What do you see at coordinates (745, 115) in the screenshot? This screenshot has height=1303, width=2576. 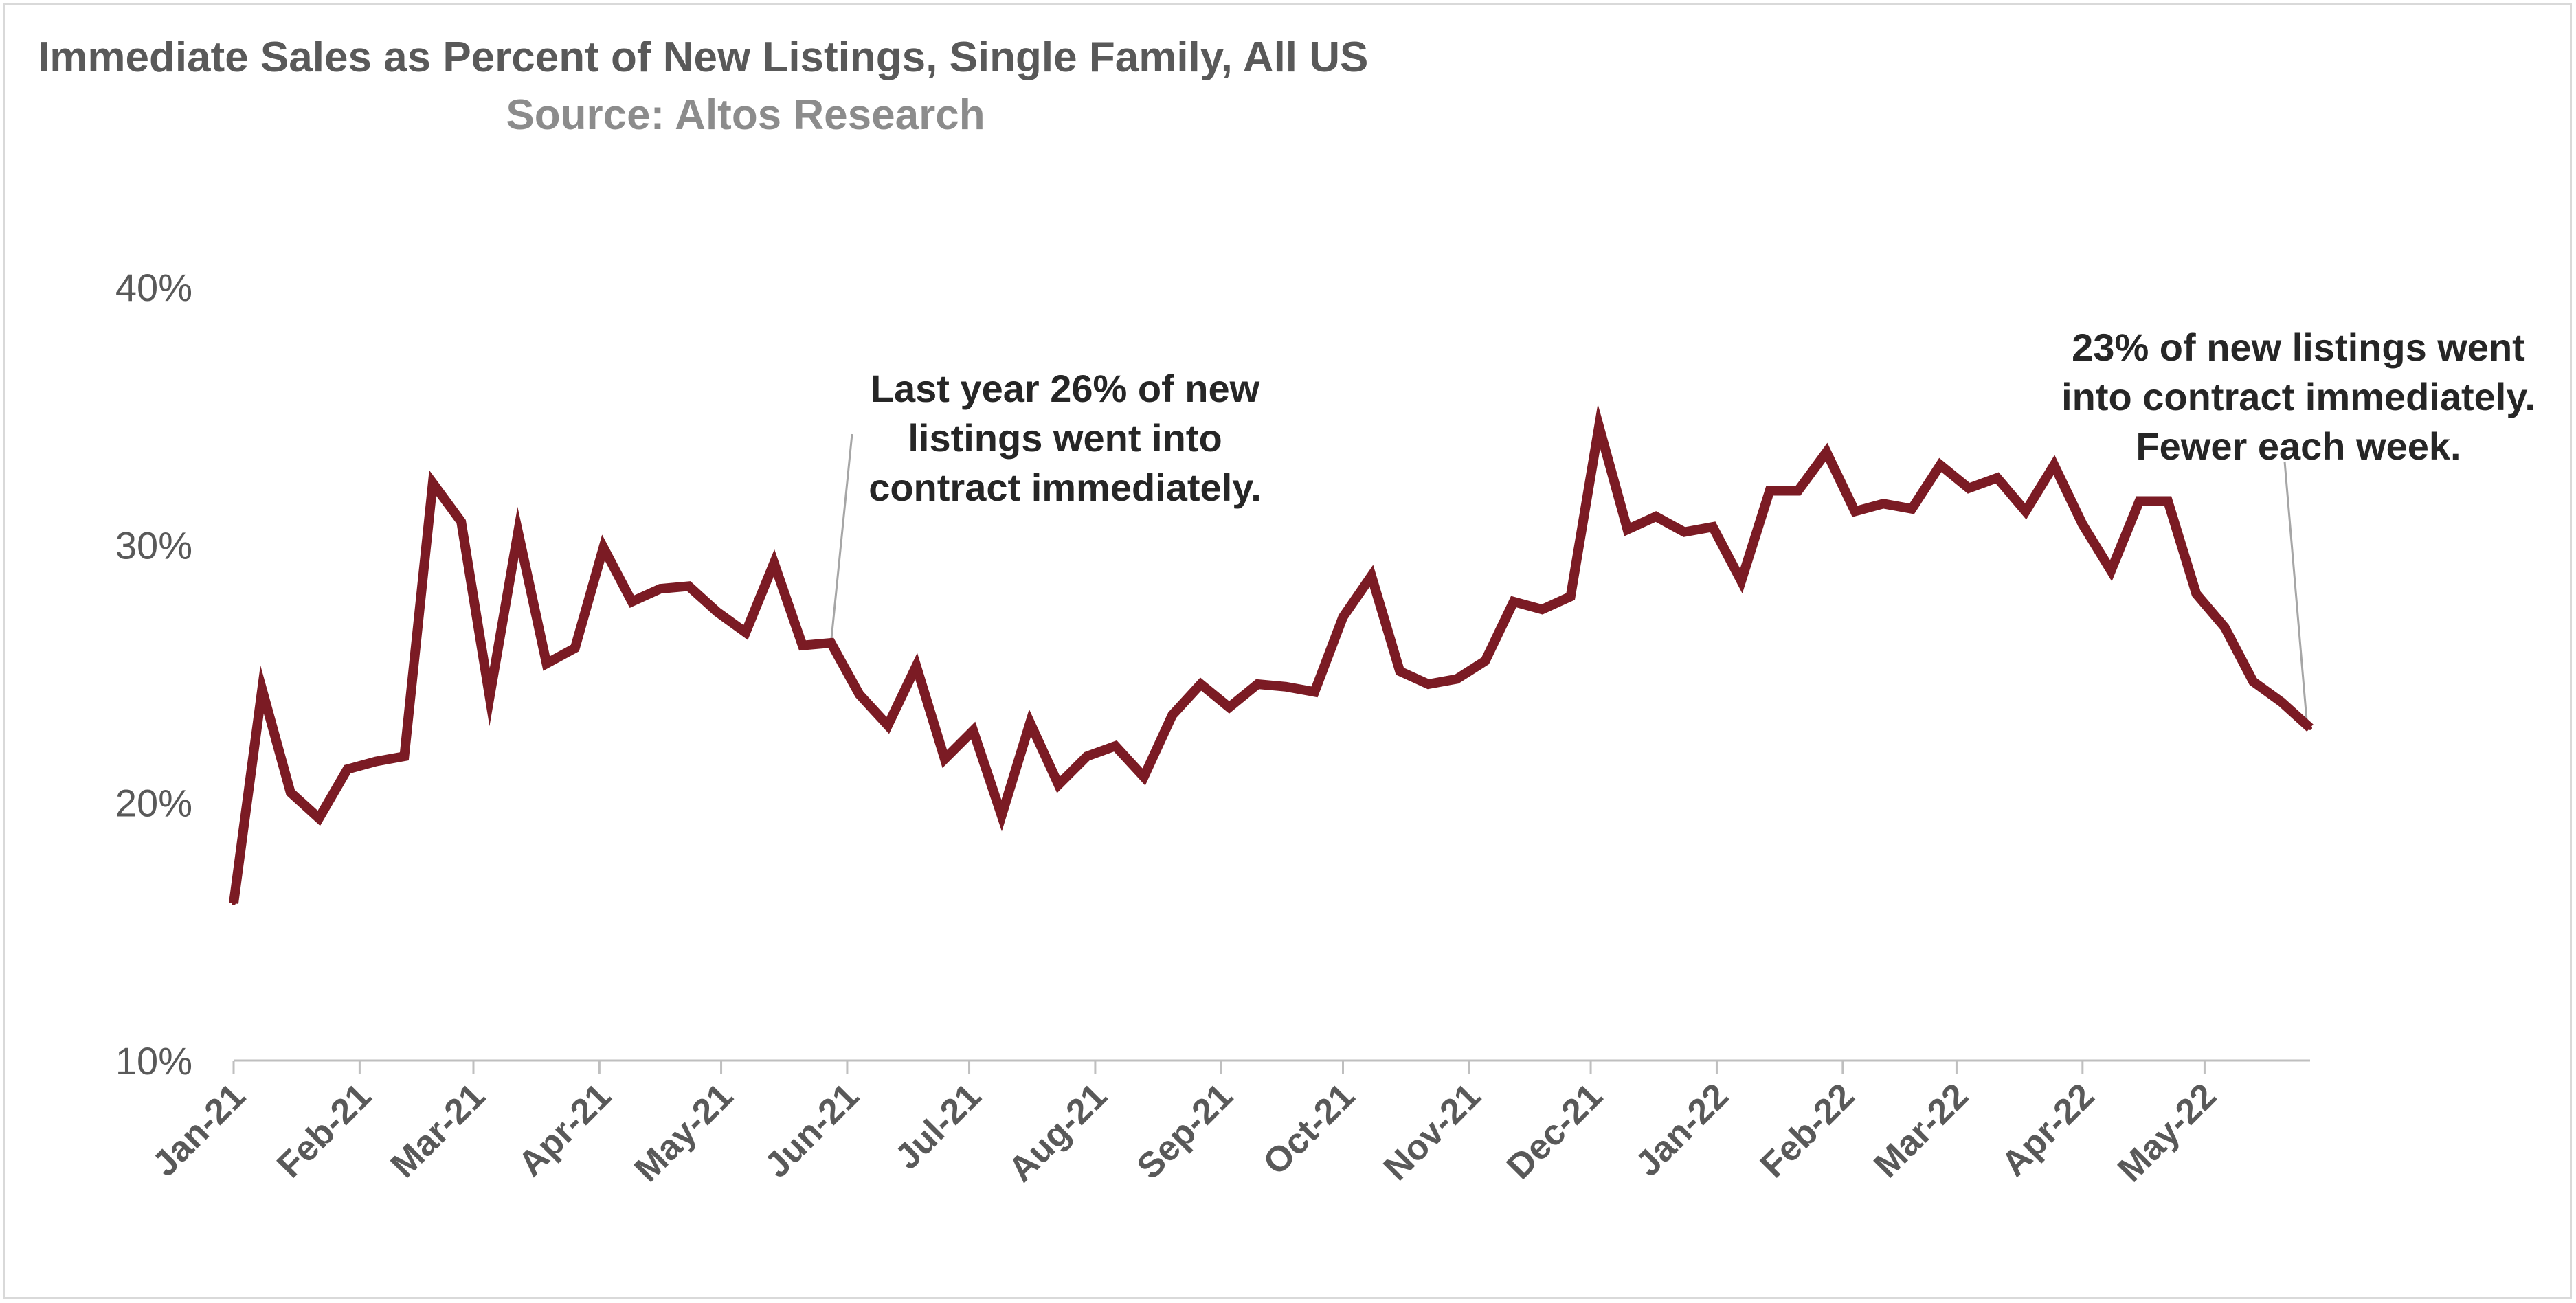 I see `chart-subtitle: Source: Altos Research` at bounding box center [745, 115].